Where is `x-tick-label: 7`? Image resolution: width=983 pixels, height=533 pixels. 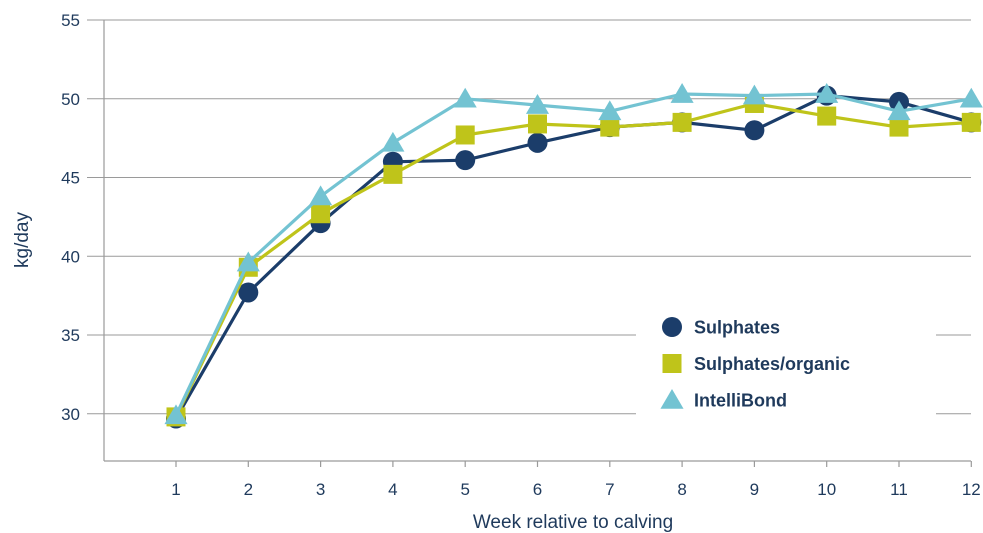 x-tick-label: 7 is located at coordinates (609, 489).